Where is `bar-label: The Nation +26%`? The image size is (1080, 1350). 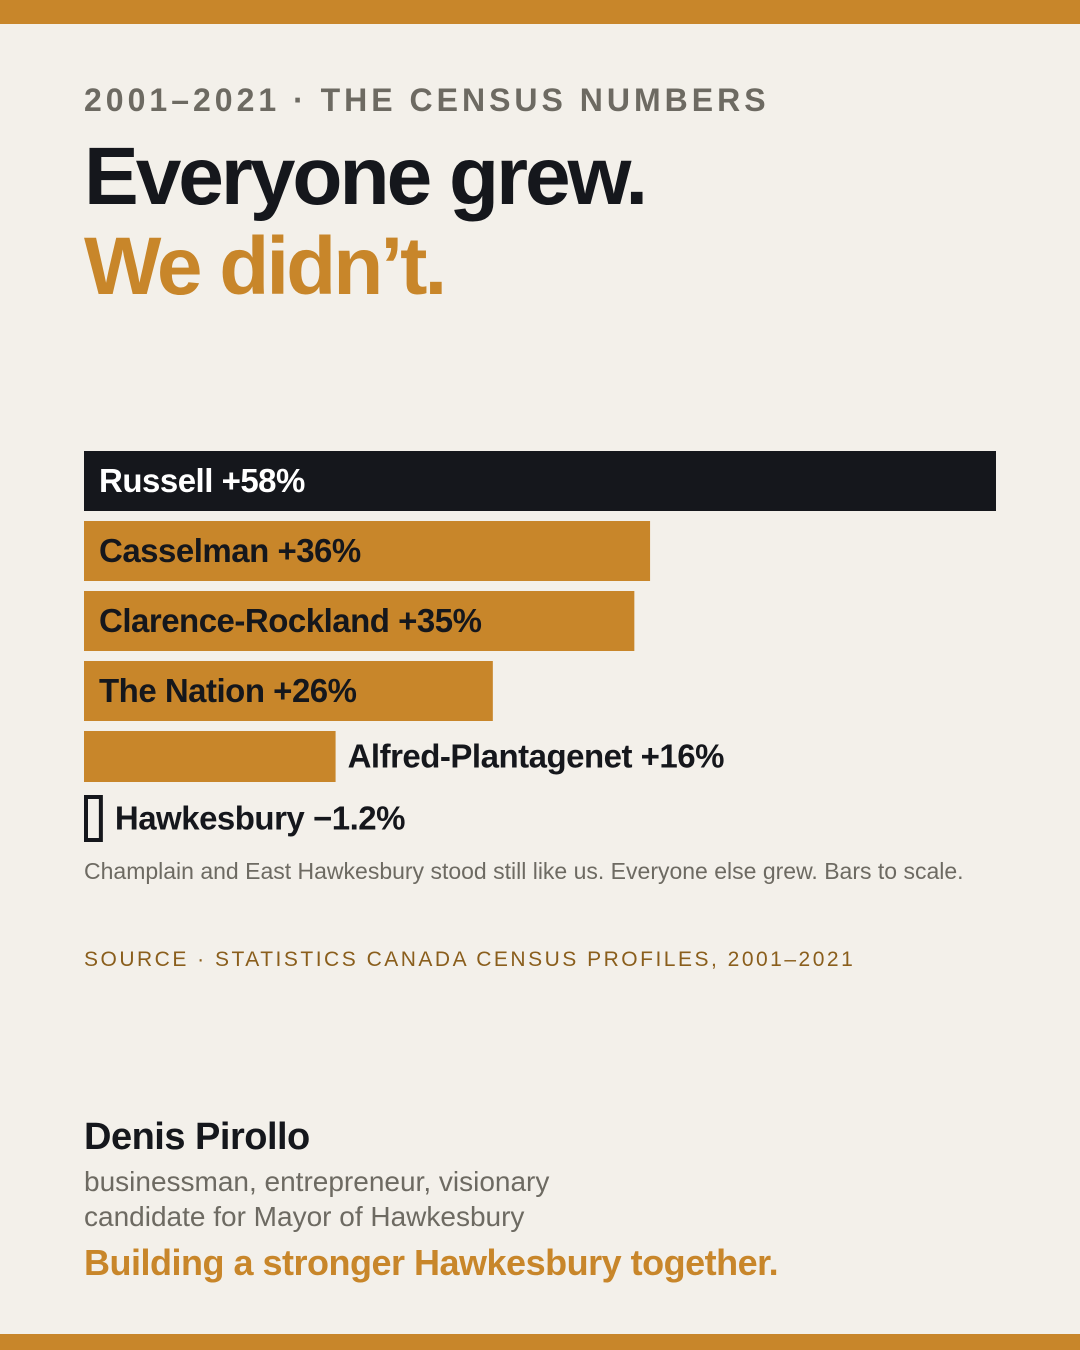
bar-label: The Nation +26% is located at coordinates (228, 690).